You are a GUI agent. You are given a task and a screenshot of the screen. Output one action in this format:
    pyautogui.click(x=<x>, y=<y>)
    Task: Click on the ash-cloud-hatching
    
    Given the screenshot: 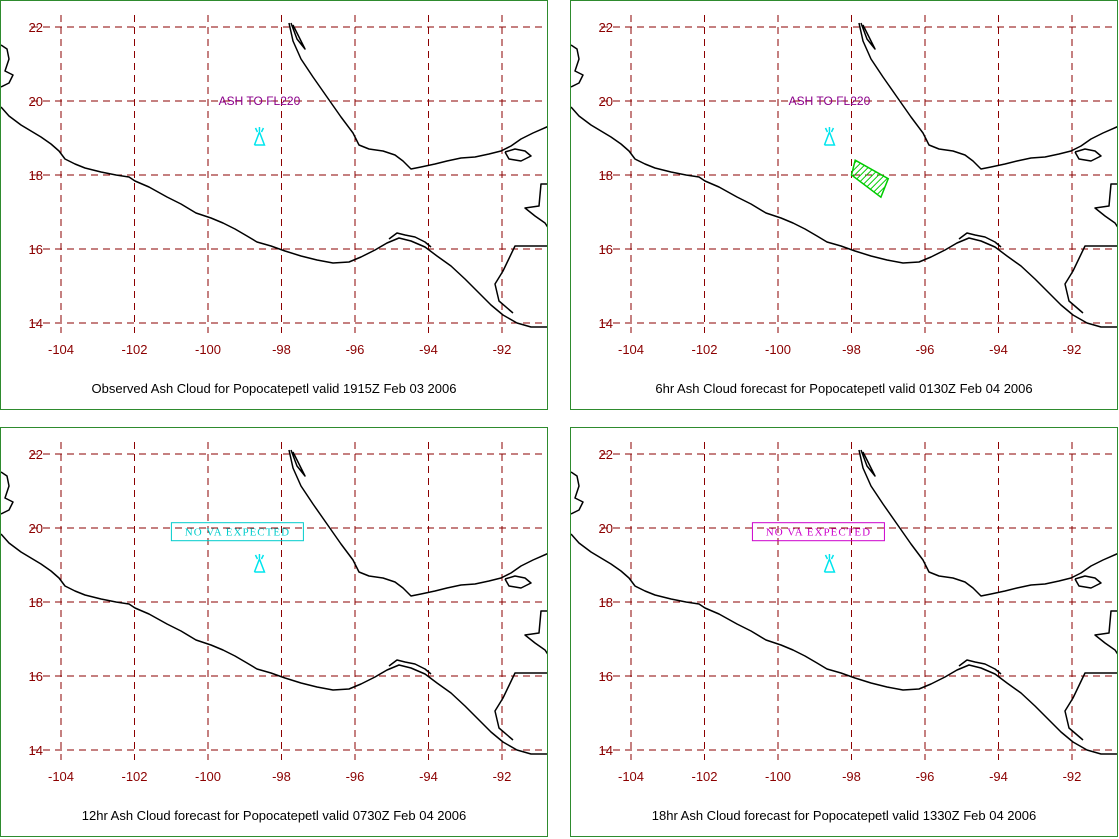 What is the action you would take?
    pyautogui.click(x=870, y=179)
    